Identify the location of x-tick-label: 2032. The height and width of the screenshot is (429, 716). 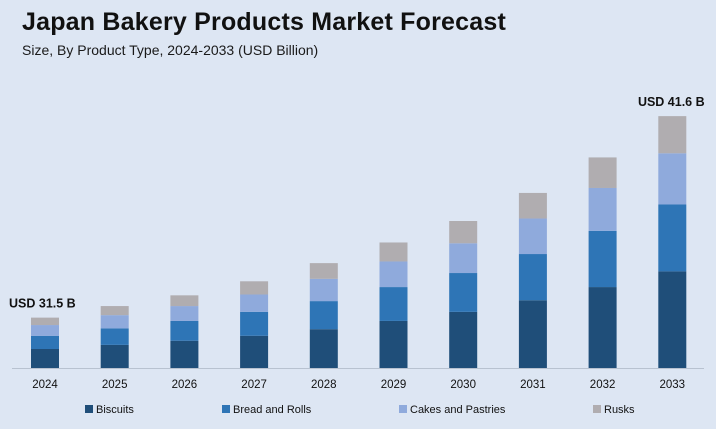
(603, 385).